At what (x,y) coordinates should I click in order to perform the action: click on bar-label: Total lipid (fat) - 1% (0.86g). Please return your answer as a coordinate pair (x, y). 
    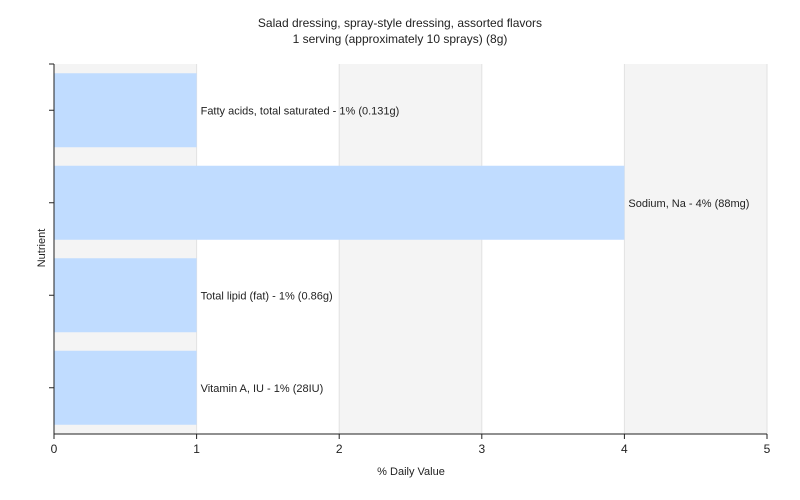
    Looking at the image, I should click on (267, 296).